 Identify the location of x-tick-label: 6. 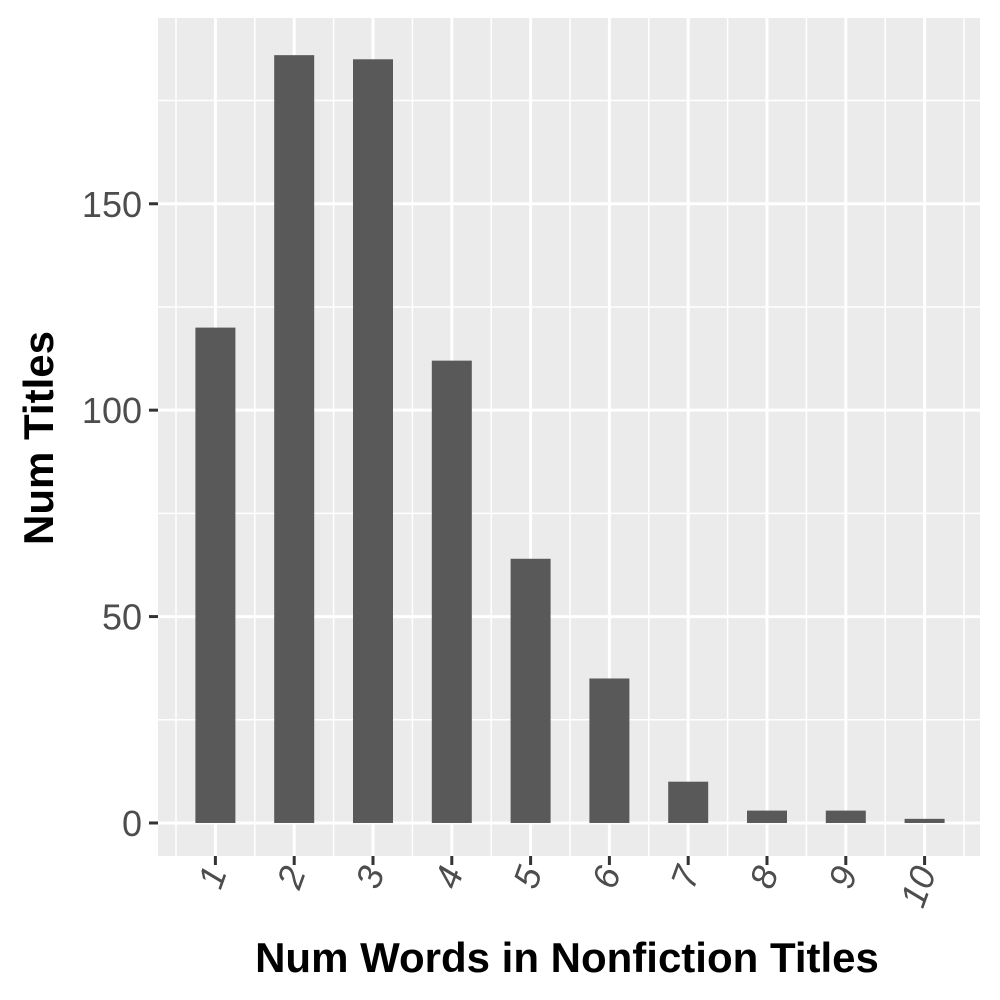
(607, 877).